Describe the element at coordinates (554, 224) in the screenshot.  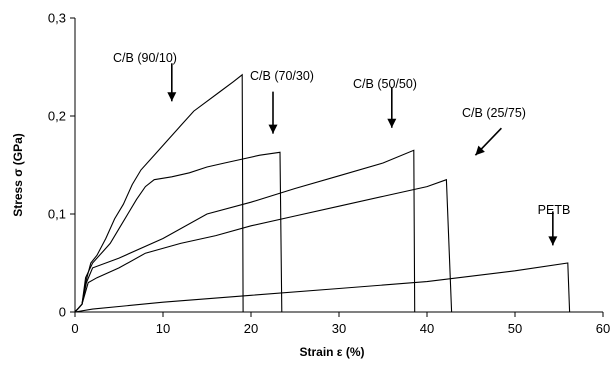
I see `annotation-petb: PETB` at that location.